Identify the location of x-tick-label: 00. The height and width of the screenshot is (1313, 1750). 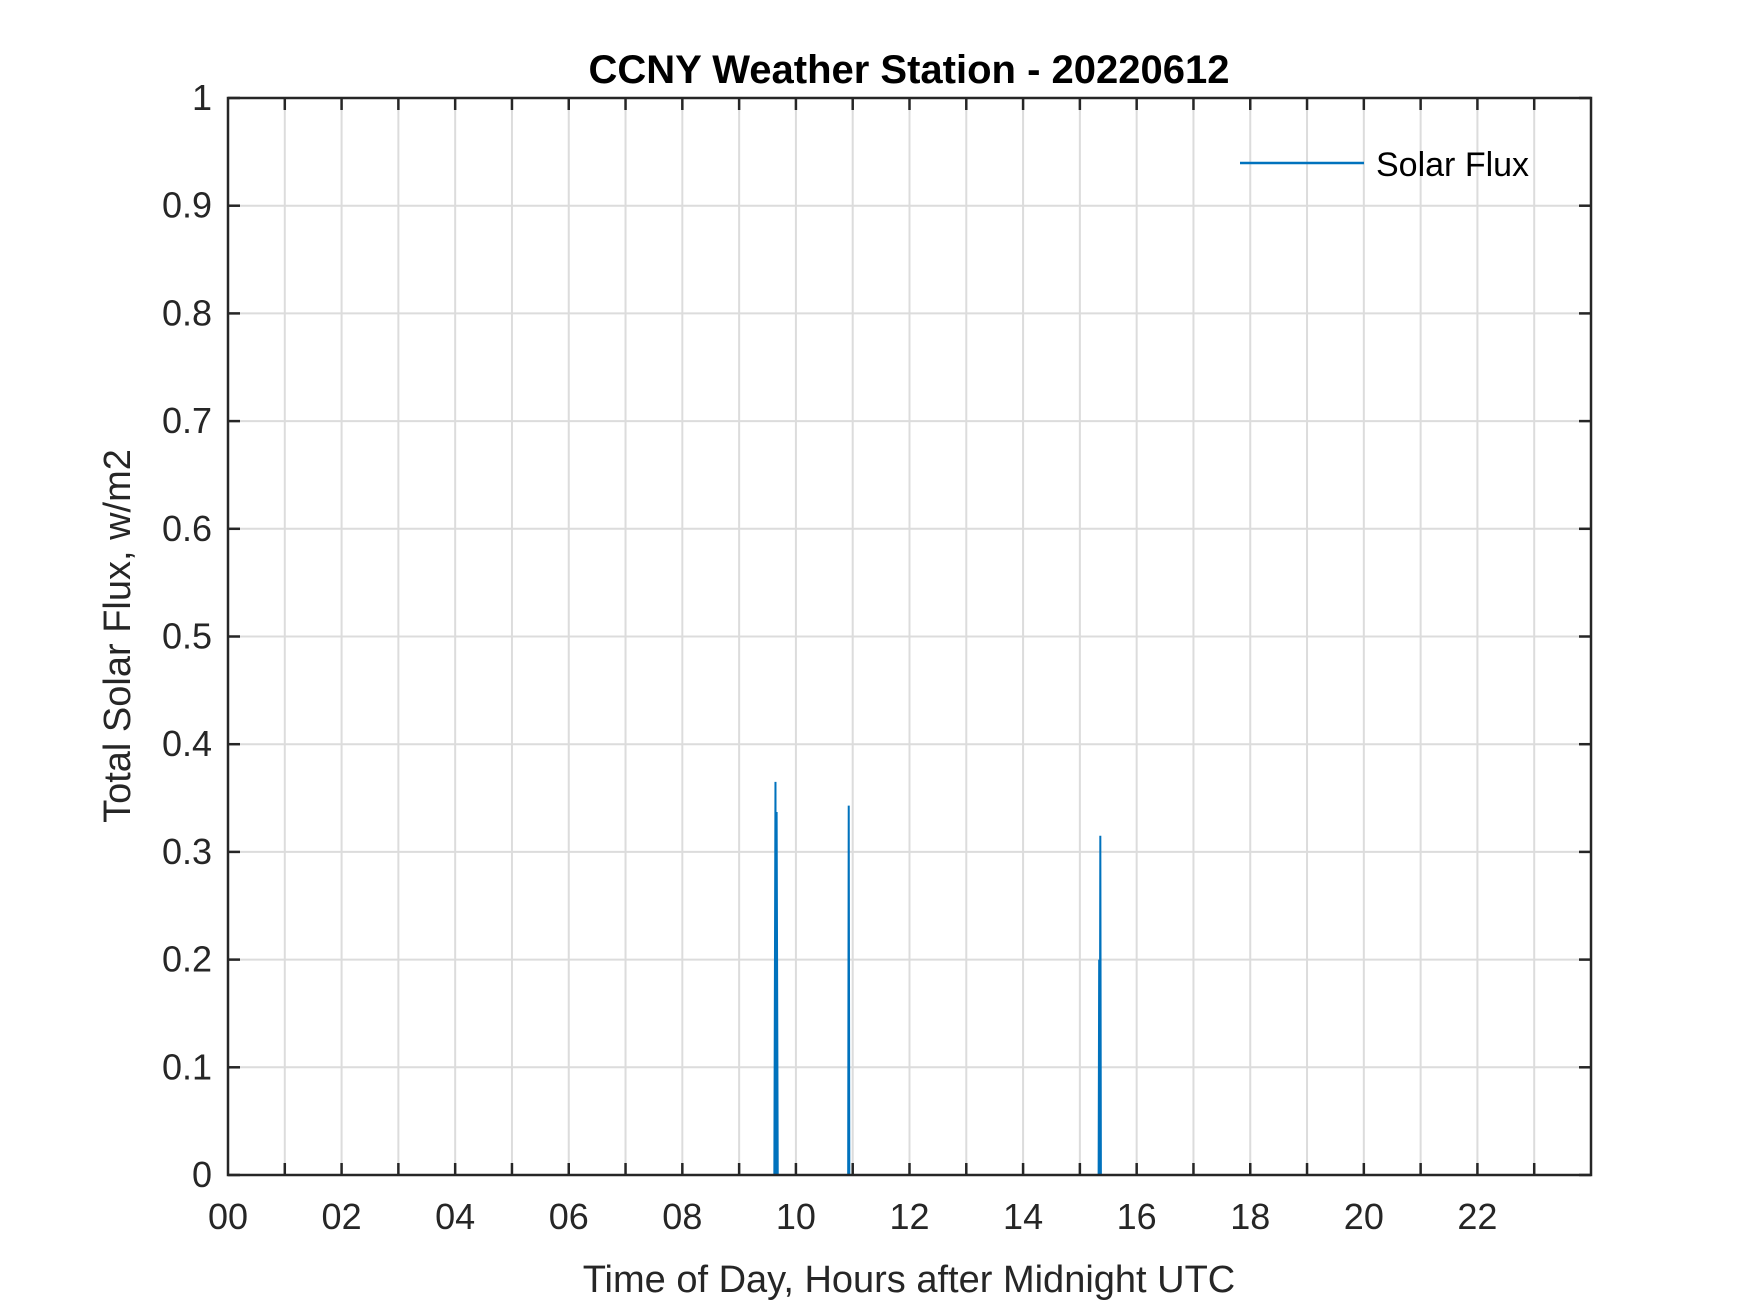
(228, 1216).